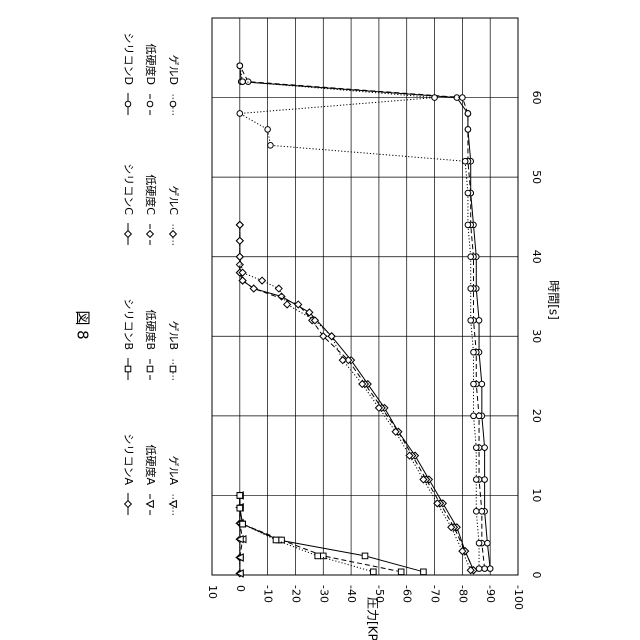 The height and width of the screenshot is (640, 640). What do you see at coordinates (173, 335) in the screenshot?
I see `legend-label: ゲルB` at bounding box center [173, 335].